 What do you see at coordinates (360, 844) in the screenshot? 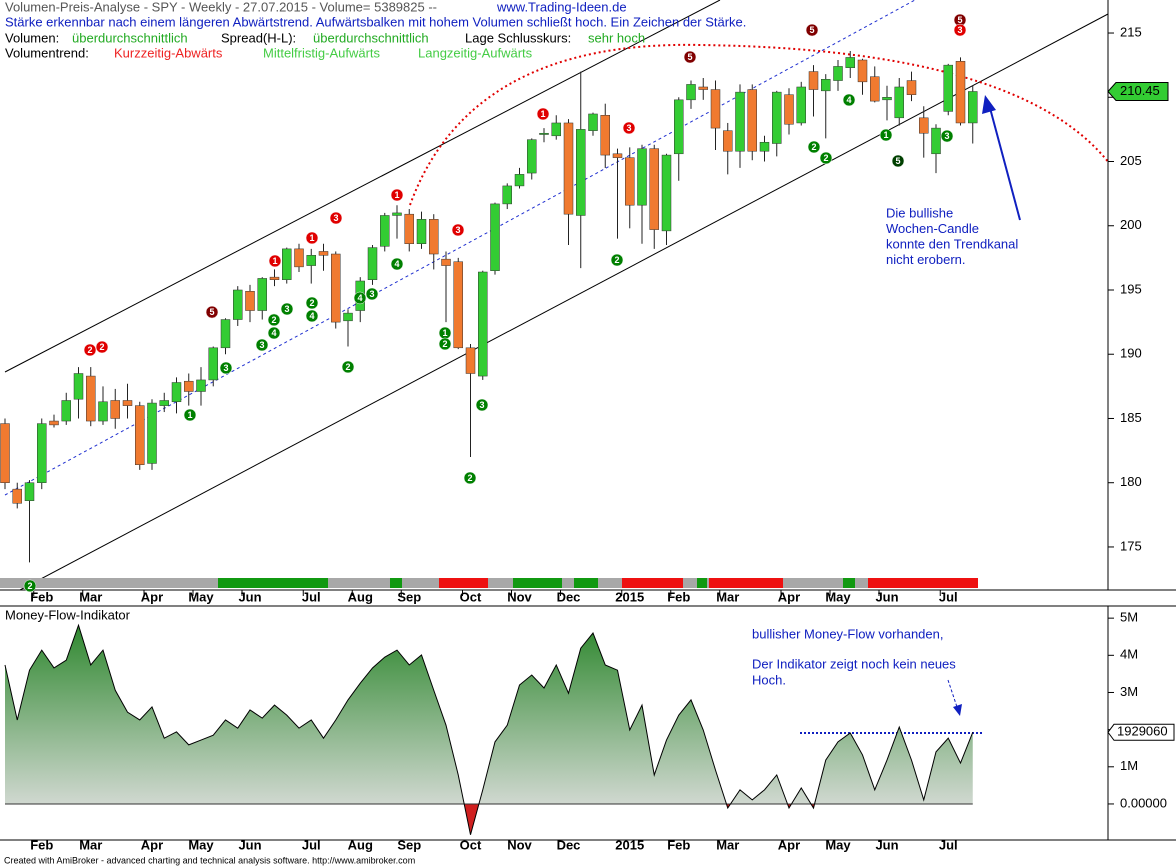
I see `x-tick-label: Aug` at bounding box center [360, 844].